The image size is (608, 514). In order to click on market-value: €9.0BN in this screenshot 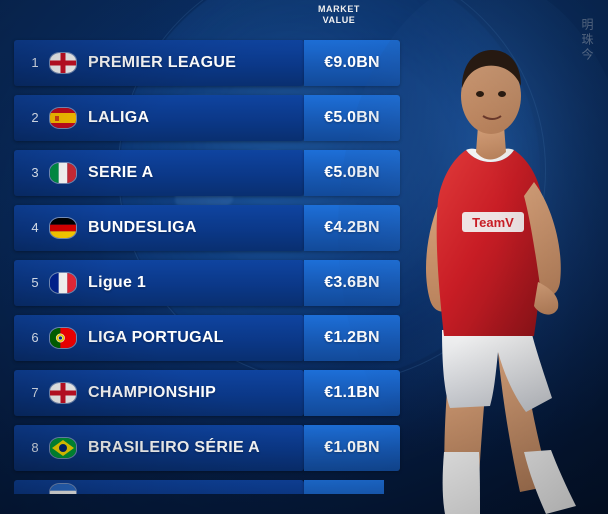, I will do `click(352, 62)`.